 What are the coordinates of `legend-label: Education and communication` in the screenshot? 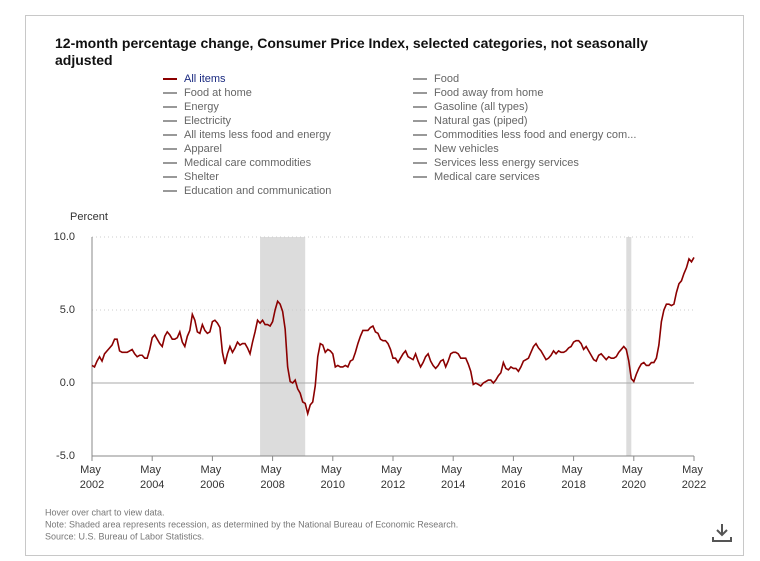 It's located at (257, 191).